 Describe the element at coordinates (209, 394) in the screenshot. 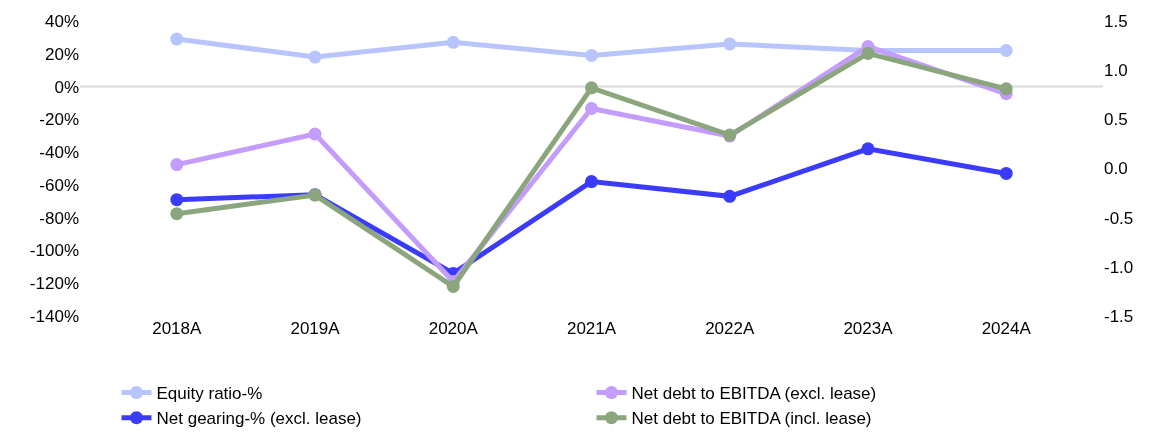

I see `legend-label: Equity ratio-%` at that location.